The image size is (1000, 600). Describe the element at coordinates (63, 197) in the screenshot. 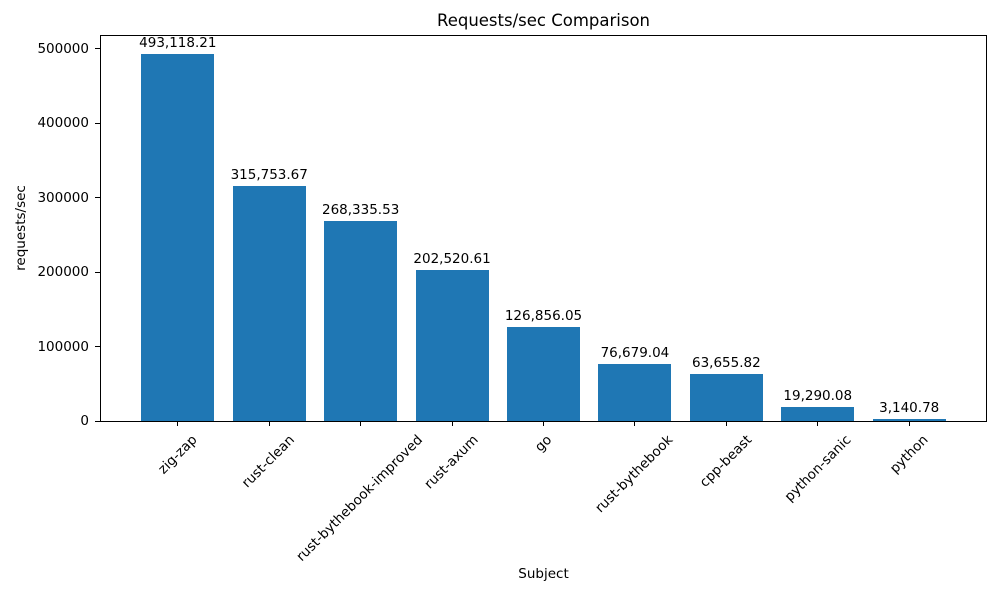

I see `y-tick-label: 300000` at that location.